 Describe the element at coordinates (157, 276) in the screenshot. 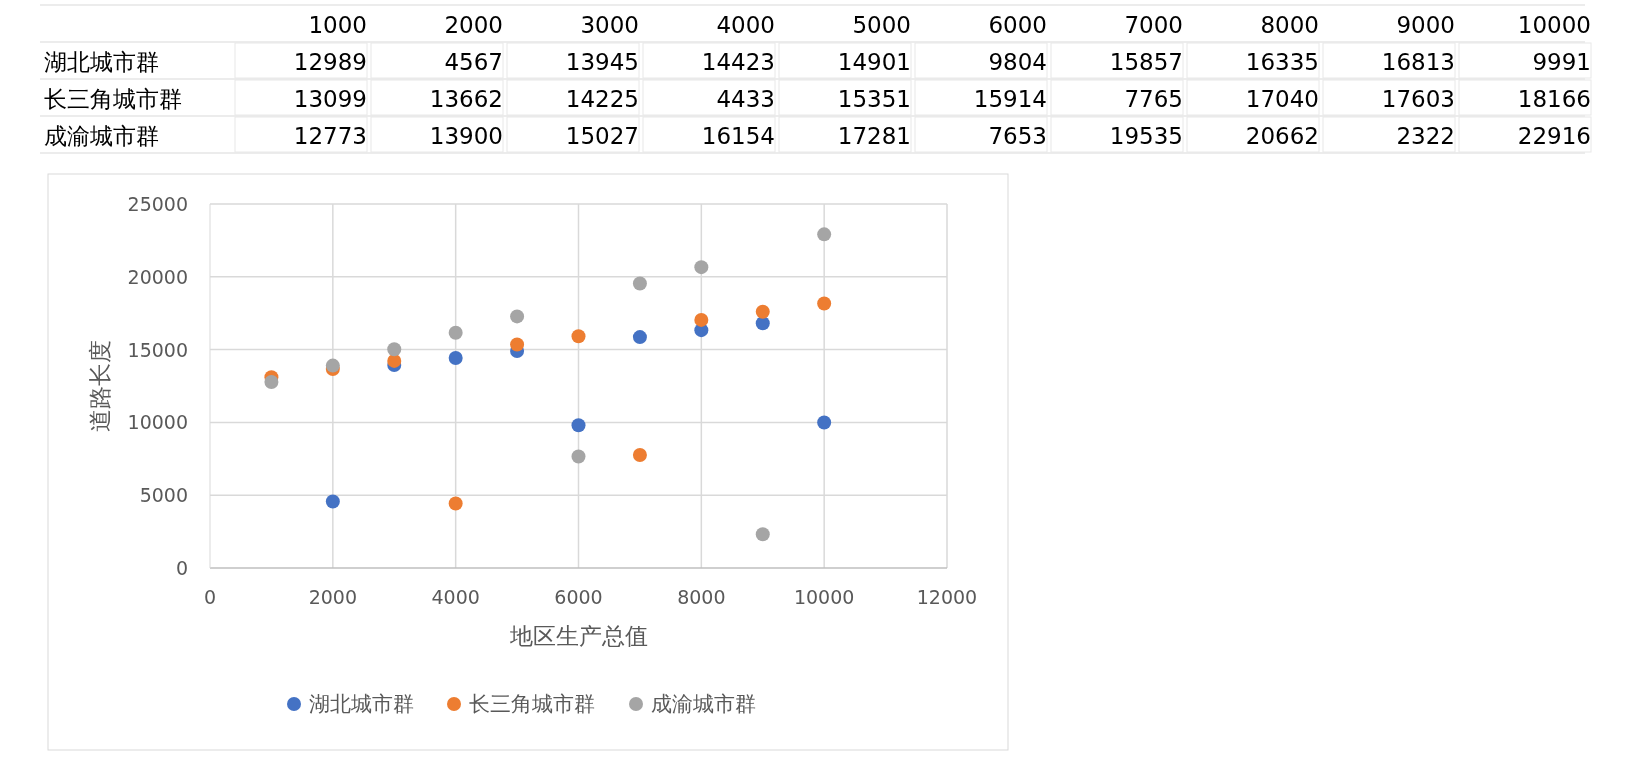

I see `y-tick-label: 20000` at that location.